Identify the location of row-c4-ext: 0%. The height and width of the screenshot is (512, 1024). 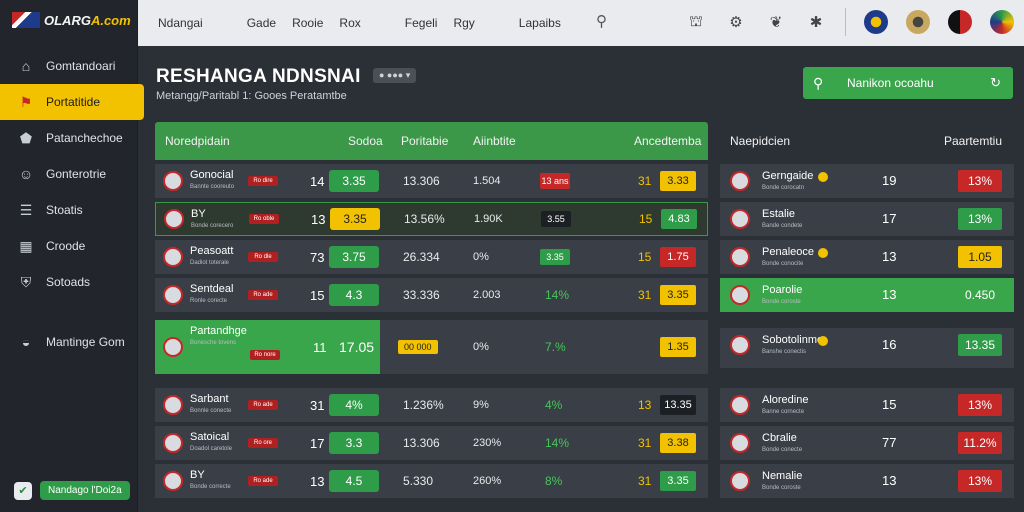
(481, 347).